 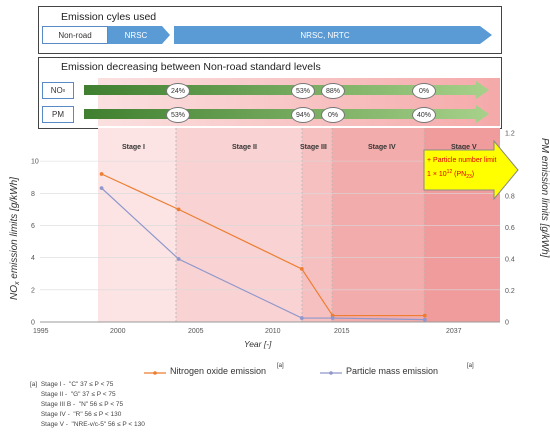 What do you see at coordinates (510, 197) in the screenshot?
I see `y-right-tick-0.8: 0.8` at bounding box center [510, 197].